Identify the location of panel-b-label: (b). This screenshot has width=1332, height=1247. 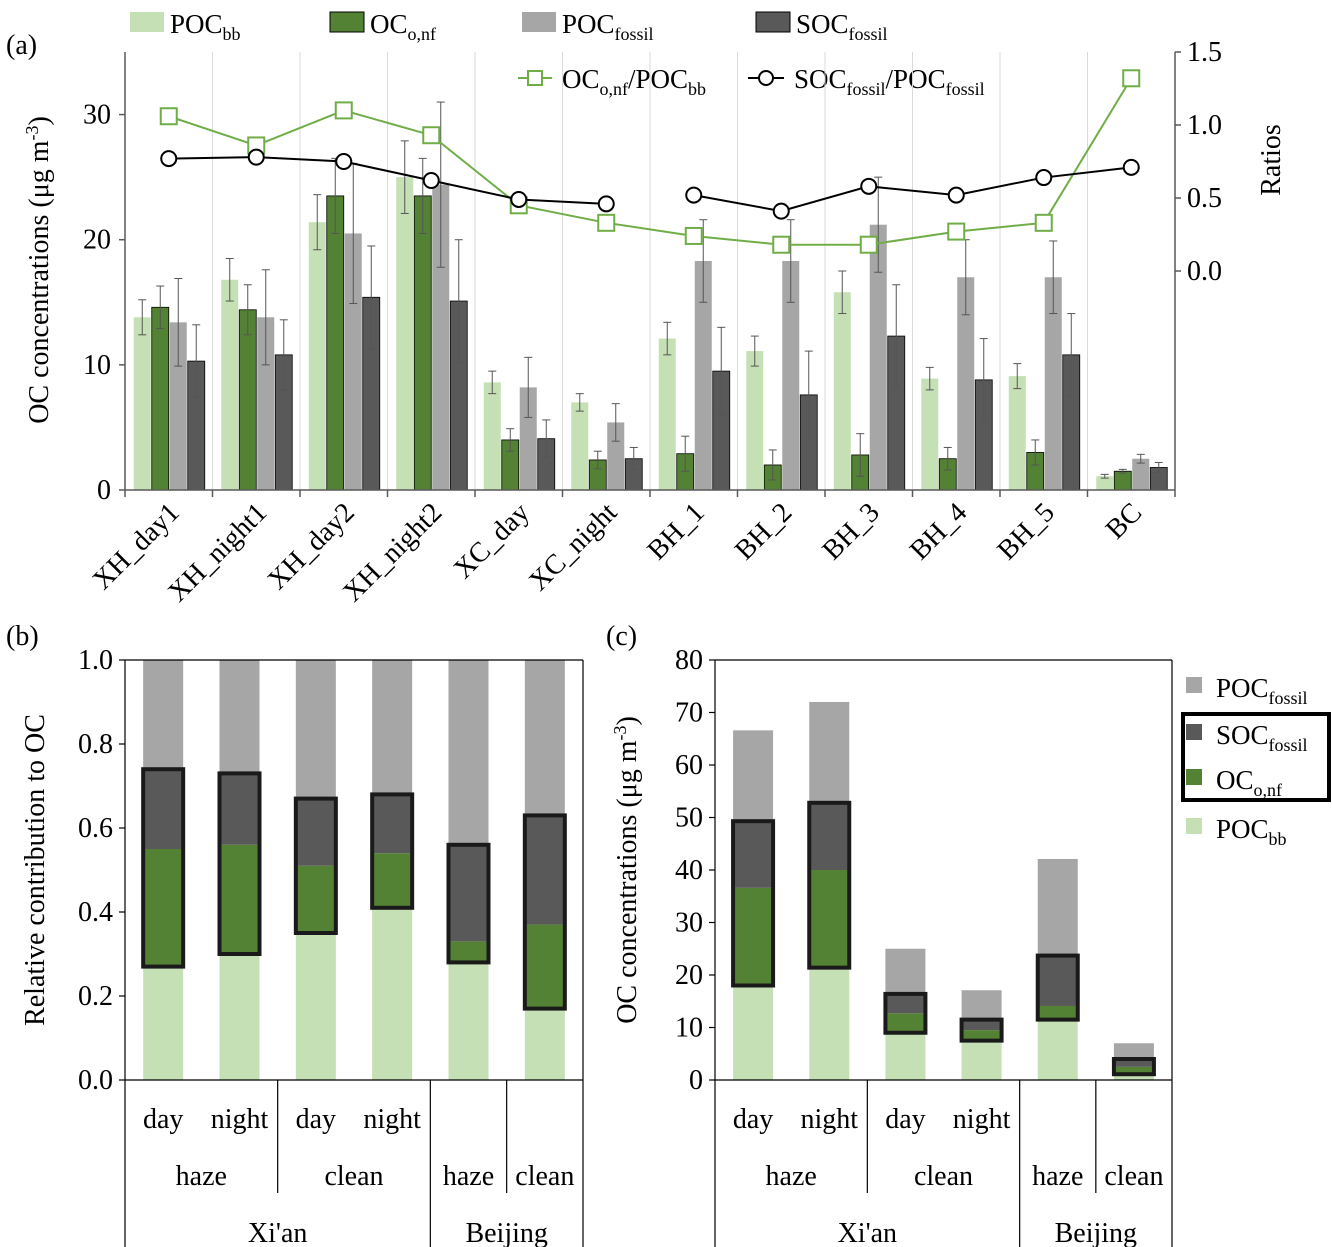
(22, 636).